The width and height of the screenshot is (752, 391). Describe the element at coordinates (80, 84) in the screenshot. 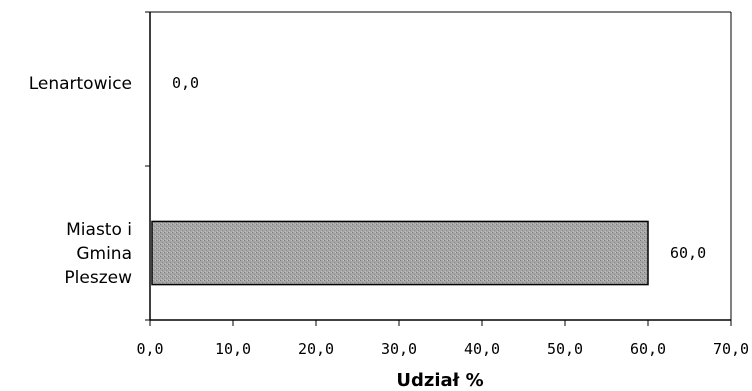

I see `category-label: Lenartowice` at that location.